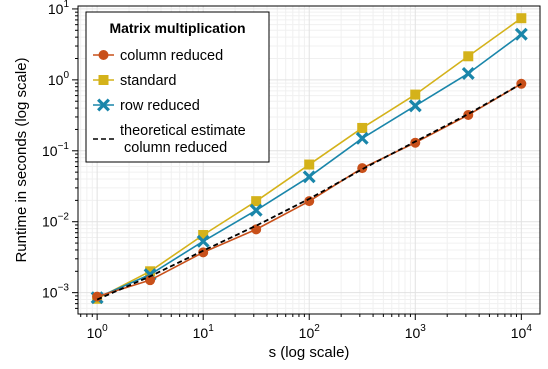  What do you see at coordinates (177, 28) in the screenshot?
I see `legend-title: Matrix multiplication` at bounding box center [177, 28].